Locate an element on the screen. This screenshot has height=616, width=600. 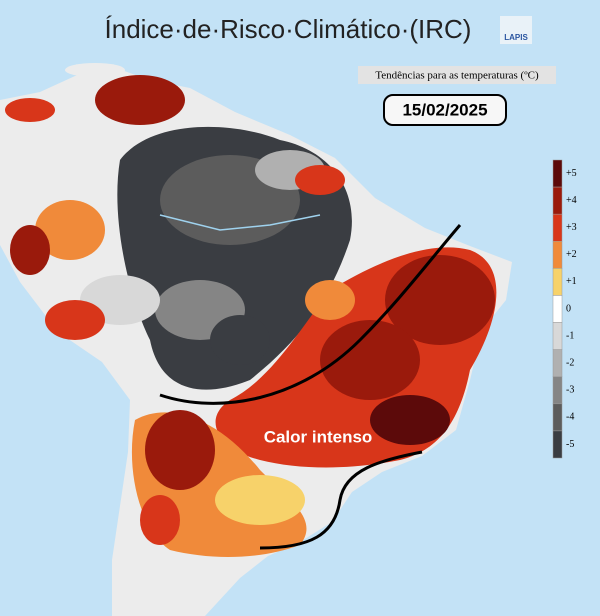
legend-label: +2 is located at coordinates (571, 254).